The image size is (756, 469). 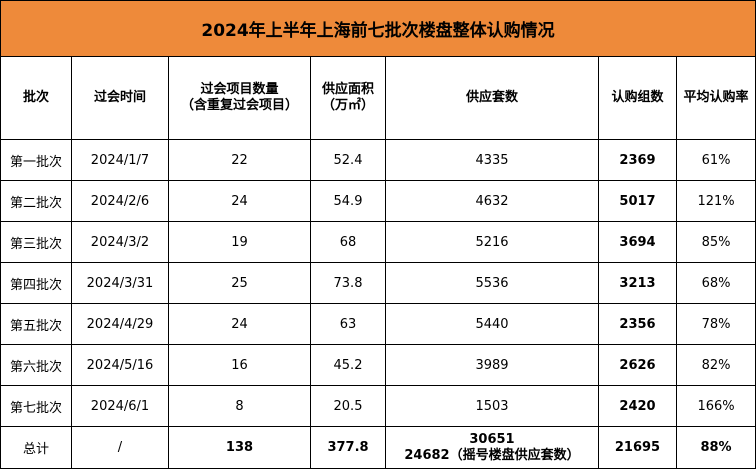 I want to click on cell-groups: 2626, so click(x=637, y=365).